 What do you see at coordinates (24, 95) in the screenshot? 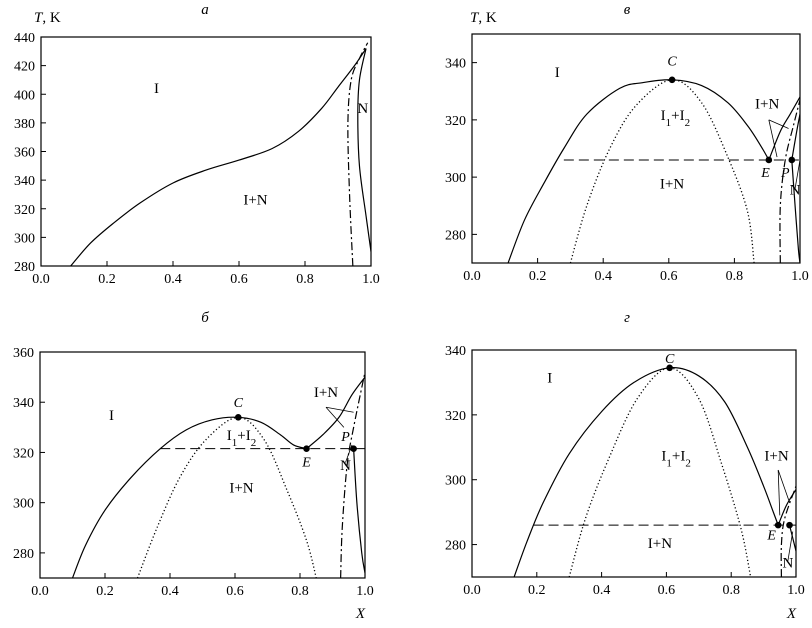
I see `y-tick-label: 400` at bounding box center [24, 95].